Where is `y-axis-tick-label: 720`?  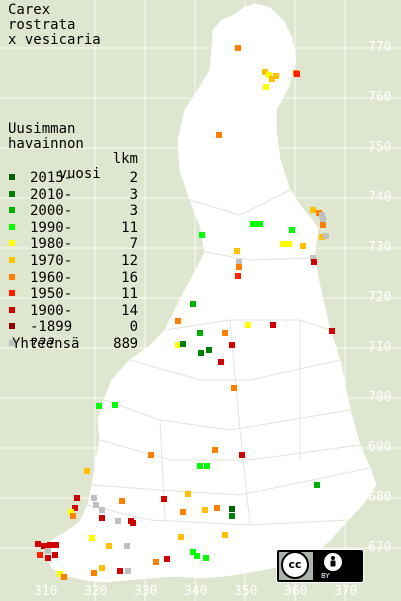
y-axis-tick-label: 720 is located at coordinates (380, 297).